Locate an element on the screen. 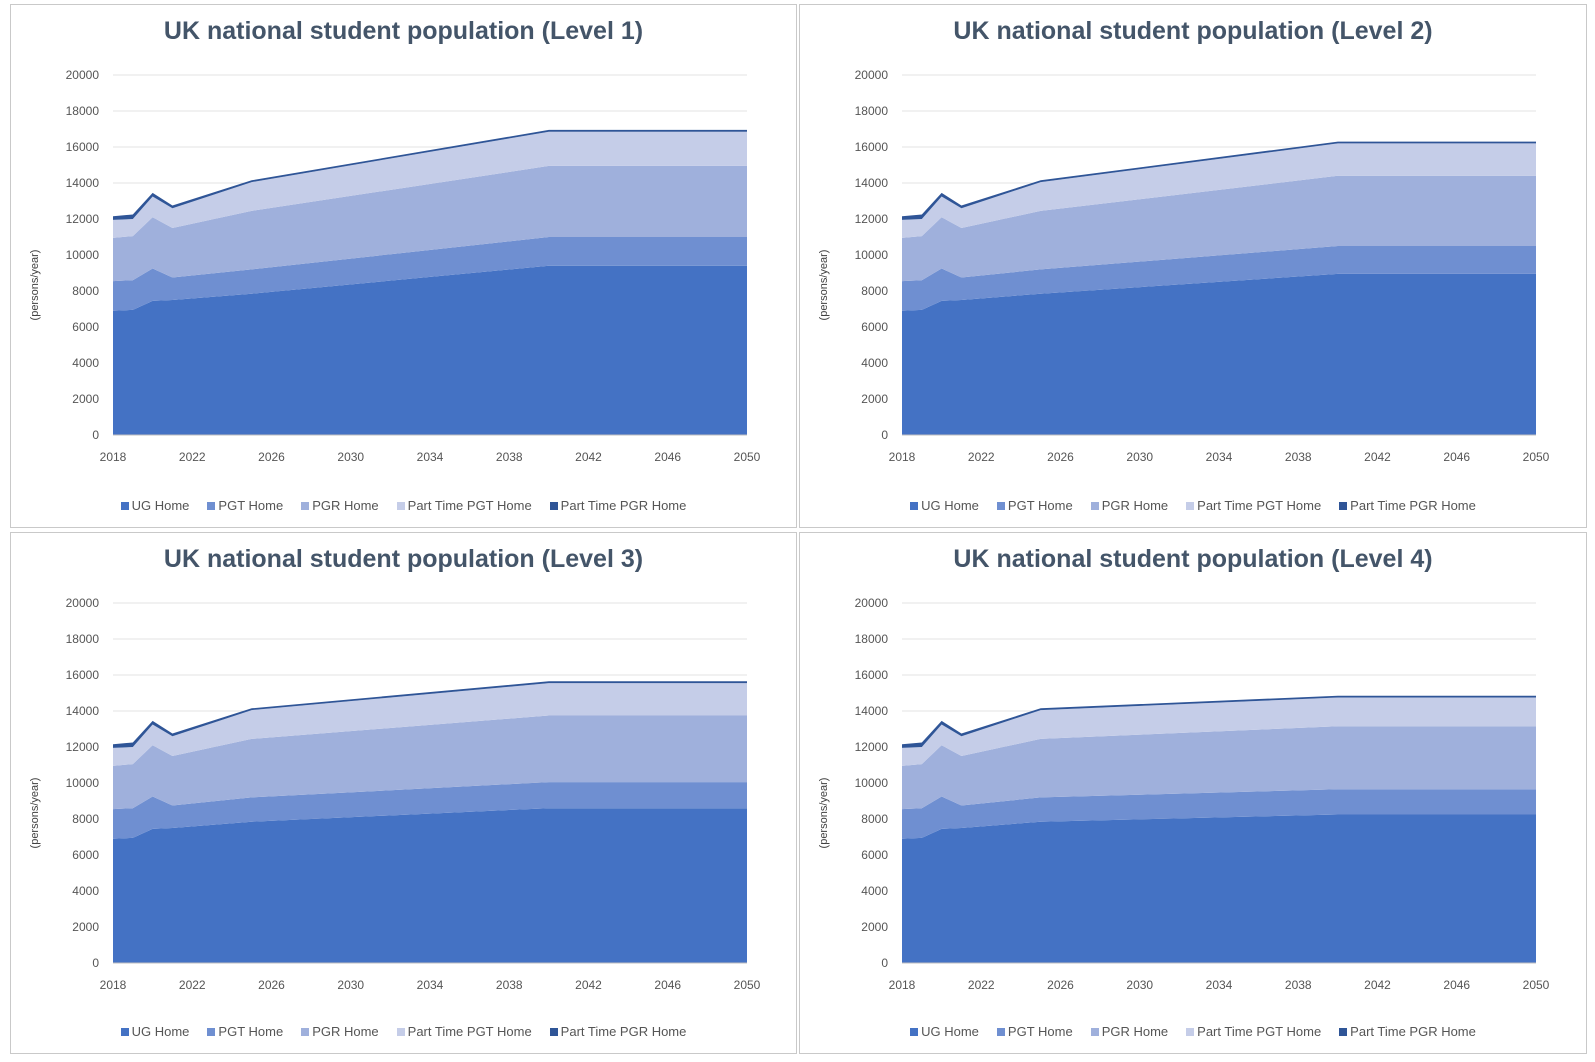 The height and width of the screenshot is (1062, 1595). legend-item-ug-home: UG Home is located at coordinates (155, 505).